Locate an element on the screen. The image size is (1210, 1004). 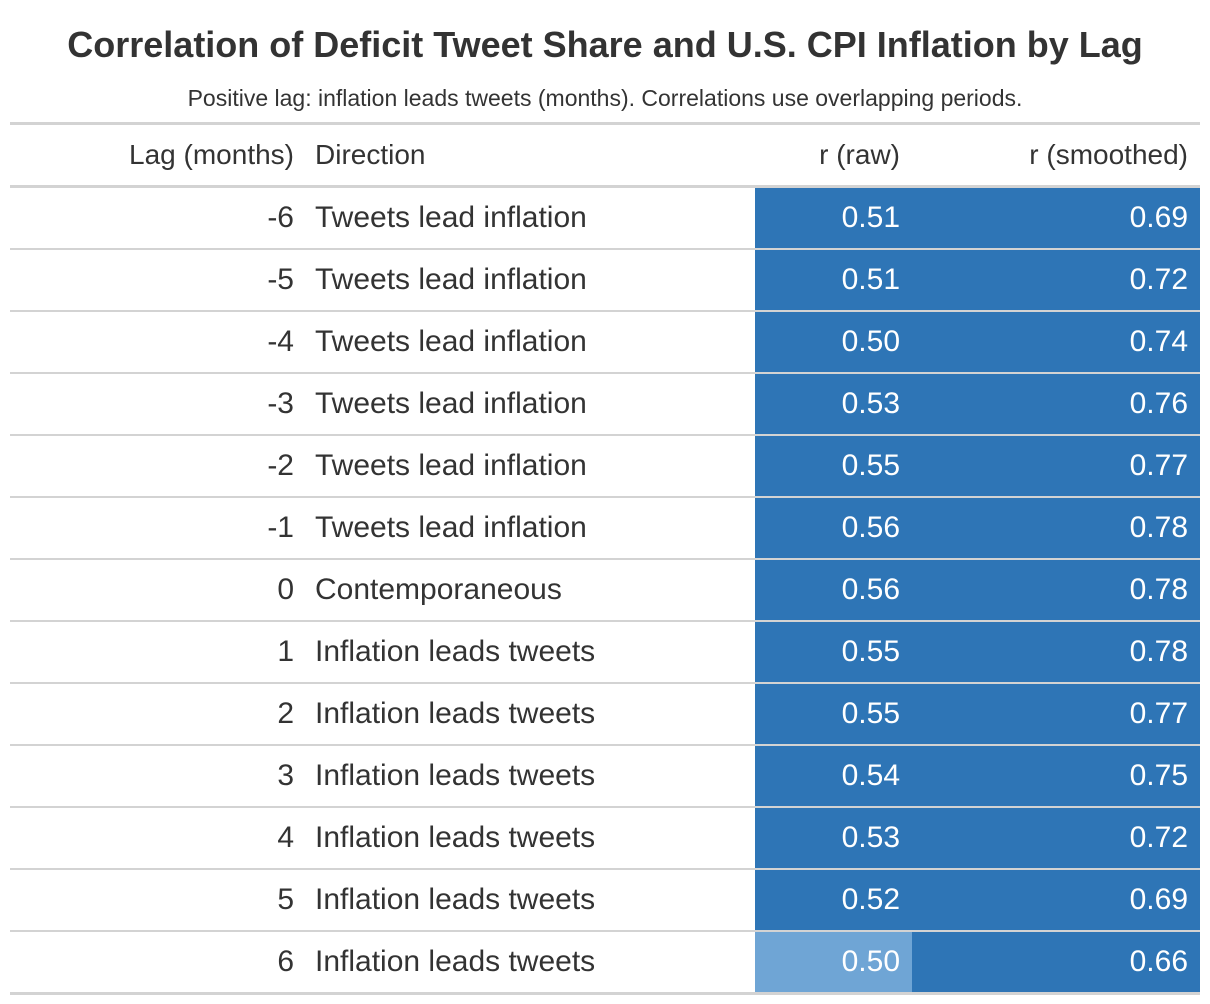
table-row: 3 Inflation leads tweets 0.54 0.75 is located at coordinates (605, 777).